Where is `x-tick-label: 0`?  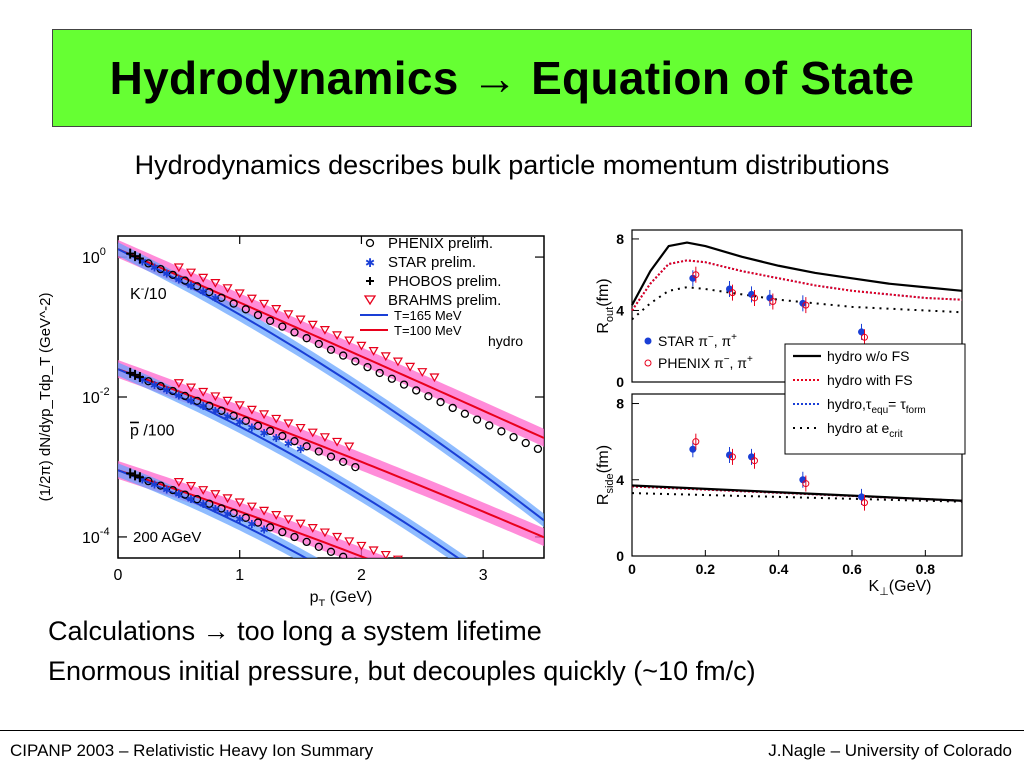
x-tick-label: 0 is located at coordinates (632, 569).